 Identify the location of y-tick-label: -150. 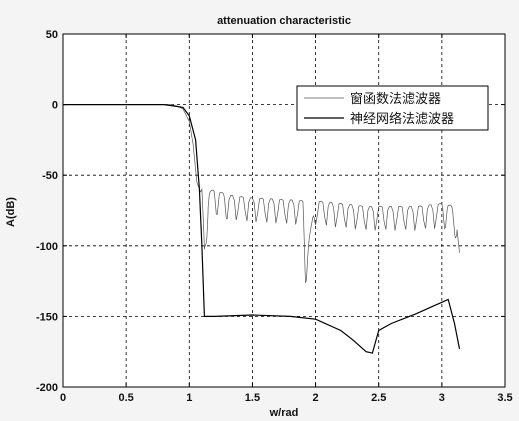
(47, 317).